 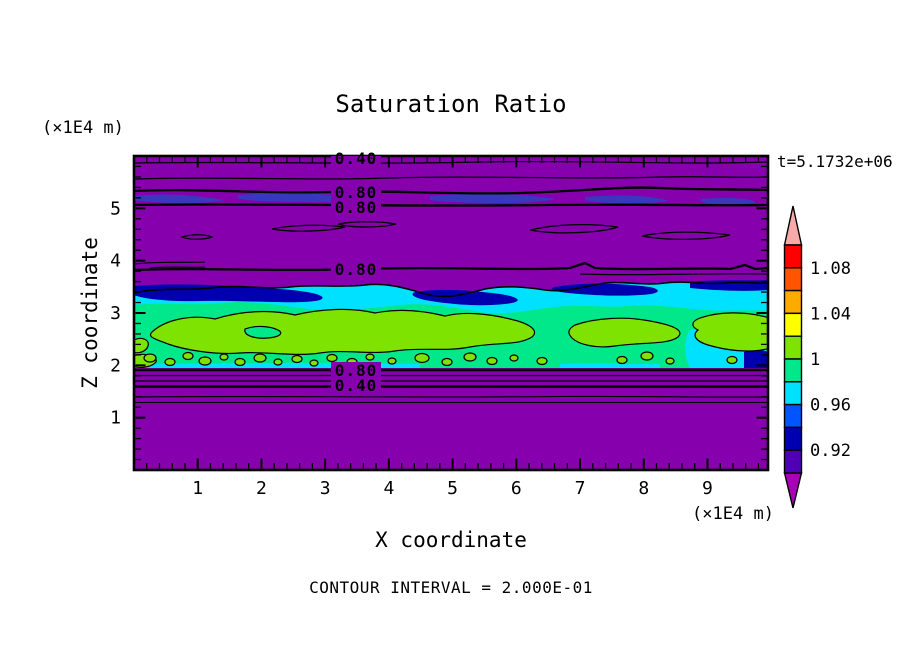 I want to click on indigo-streaks, so click(x=445, y=198).